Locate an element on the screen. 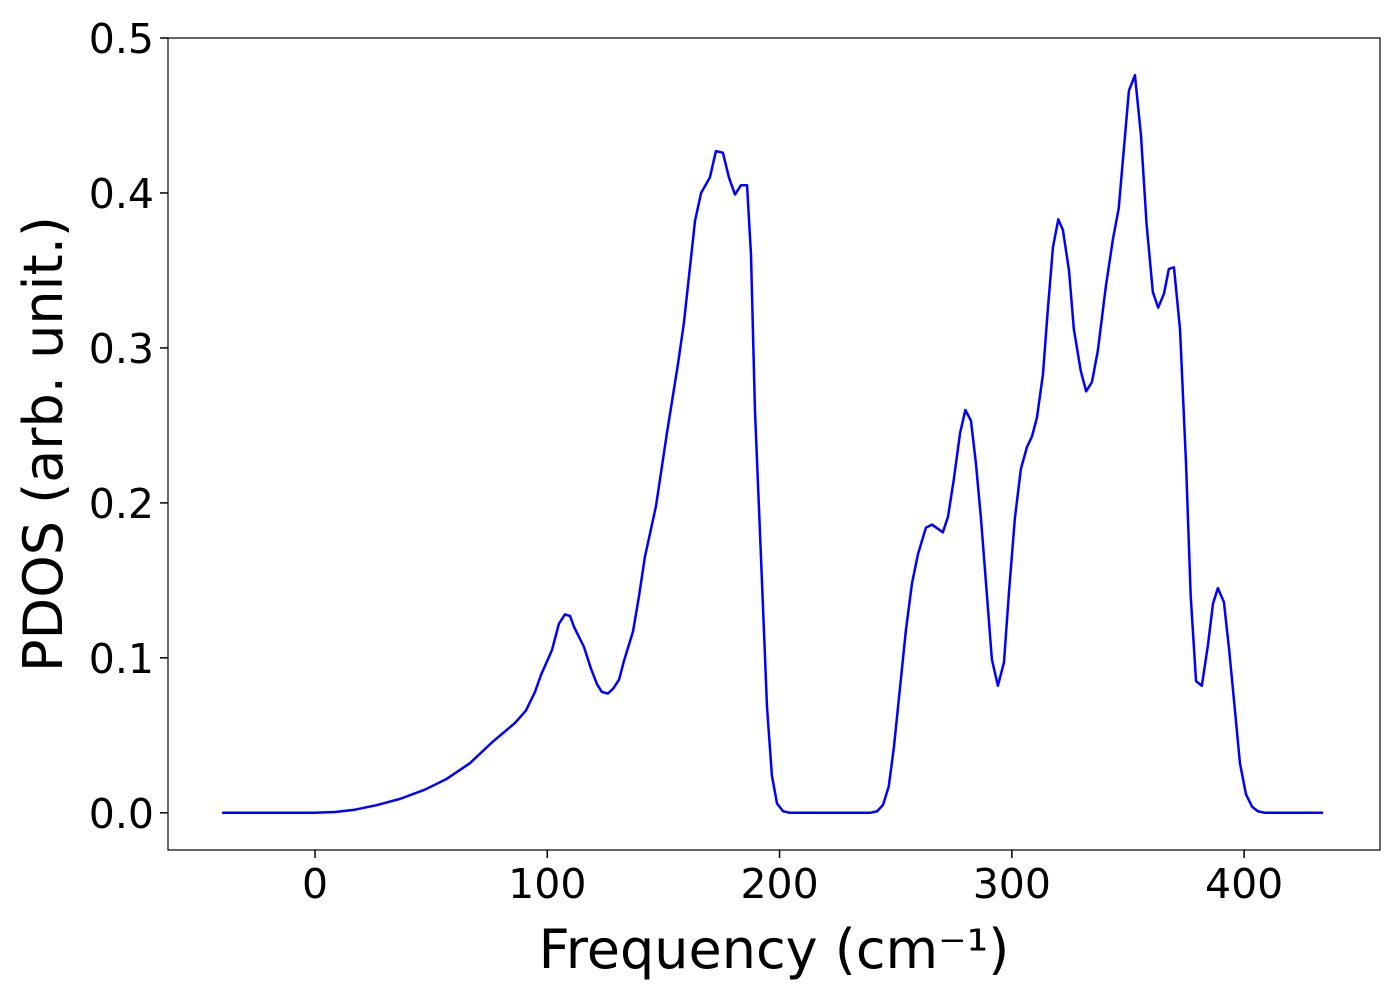 The image size is (1400, 1000). x-tick-label: 200 is located at coordinates (779, 884).